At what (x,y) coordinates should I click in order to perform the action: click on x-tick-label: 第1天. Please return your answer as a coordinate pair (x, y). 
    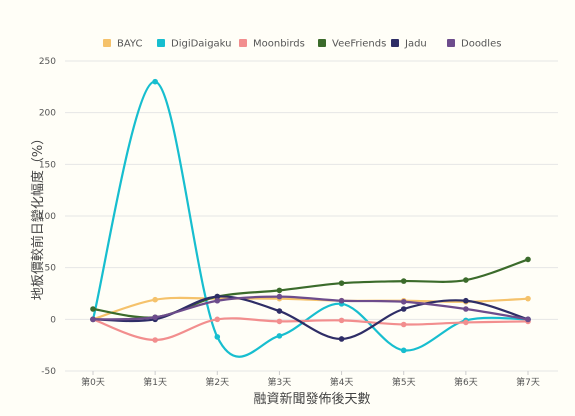
    Looking at the image, I should click on (155, 382).